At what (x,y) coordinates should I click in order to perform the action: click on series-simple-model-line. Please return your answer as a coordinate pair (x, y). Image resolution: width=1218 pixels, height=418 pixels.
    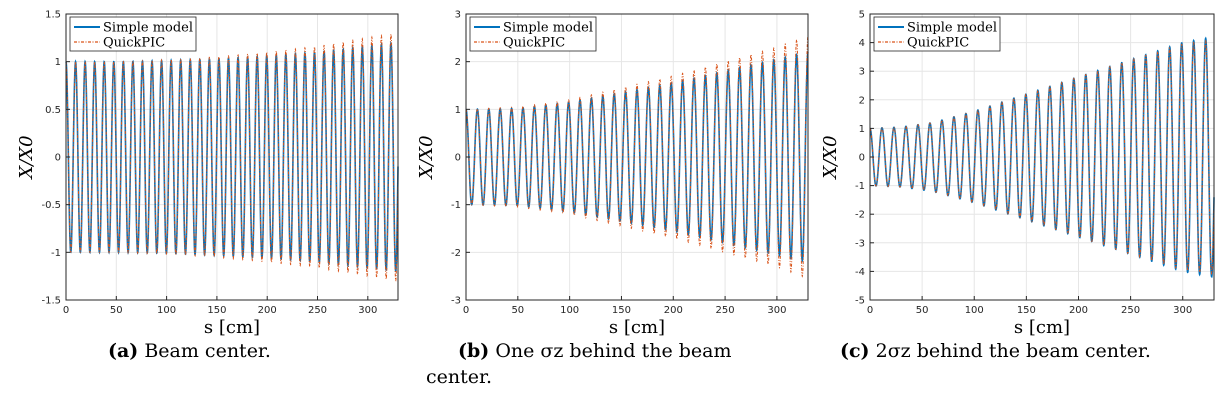
    Looking at the image, I should click on (637, 157).